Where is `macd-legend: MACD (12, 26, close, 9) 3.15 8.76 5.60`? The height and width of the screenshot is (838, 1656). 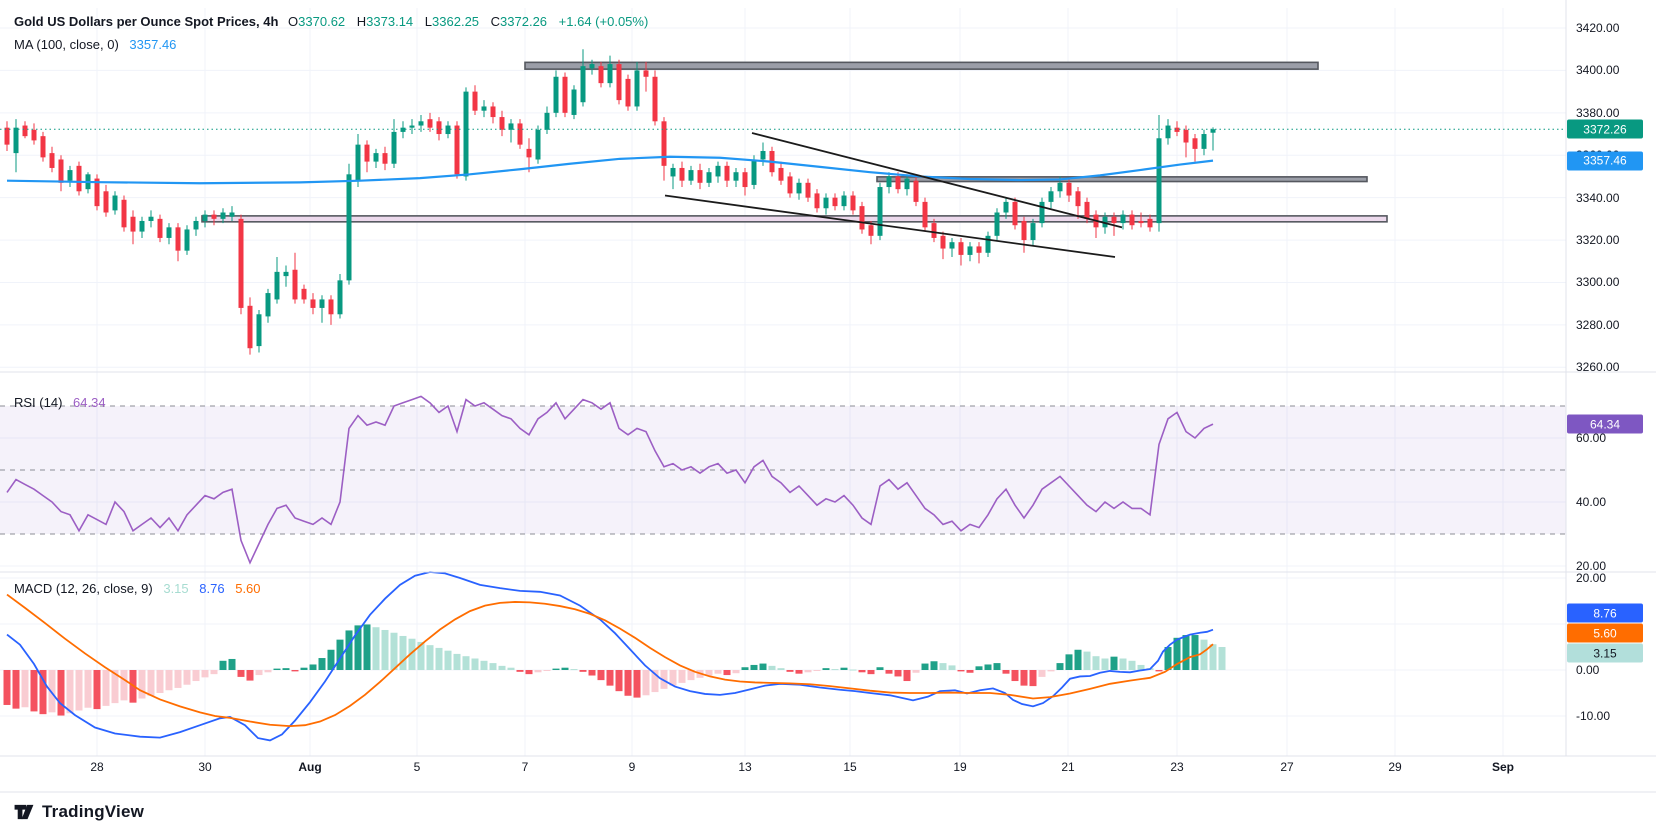 macd-legend: MACD (12, 26, close, 9) 3.15 8.76 5.60 is located at coordinates (137, 588).